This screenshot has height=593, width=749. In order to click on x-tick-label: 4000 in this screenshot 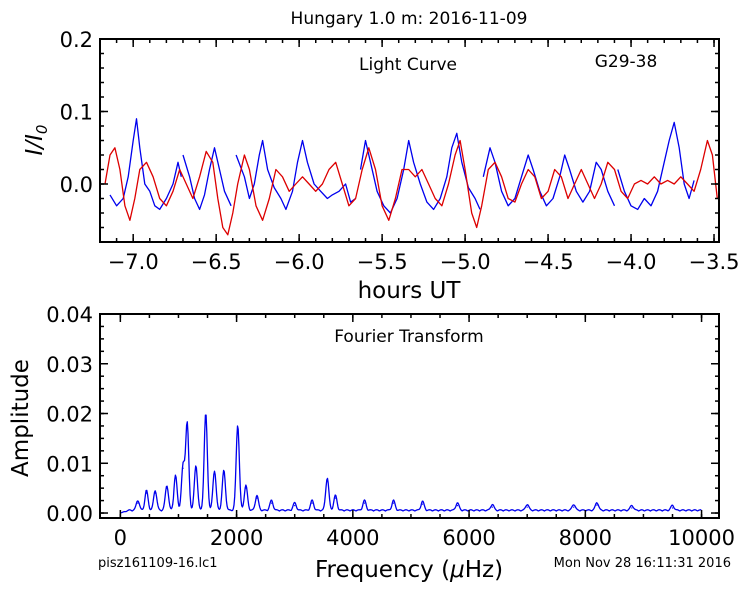, I will do `click(352, 538)`.